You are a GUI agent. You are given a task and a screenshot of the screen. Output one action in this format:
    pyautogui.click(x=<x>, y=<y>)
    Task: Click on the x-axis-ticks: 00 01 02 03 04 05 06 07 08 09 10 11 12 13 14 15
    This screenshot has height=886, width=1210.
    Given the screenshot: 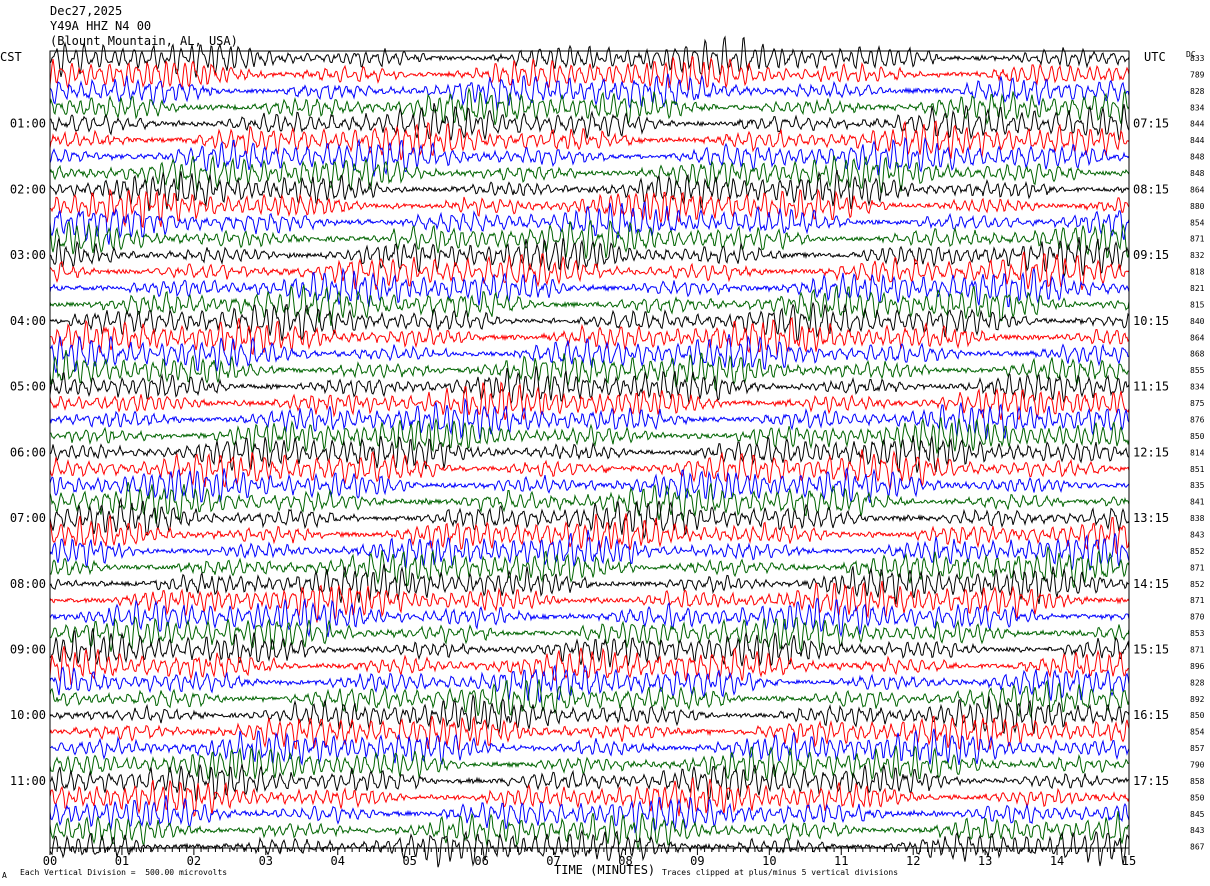 What is the action you would take?
    pyautogui.click(x=589, y=858)
    